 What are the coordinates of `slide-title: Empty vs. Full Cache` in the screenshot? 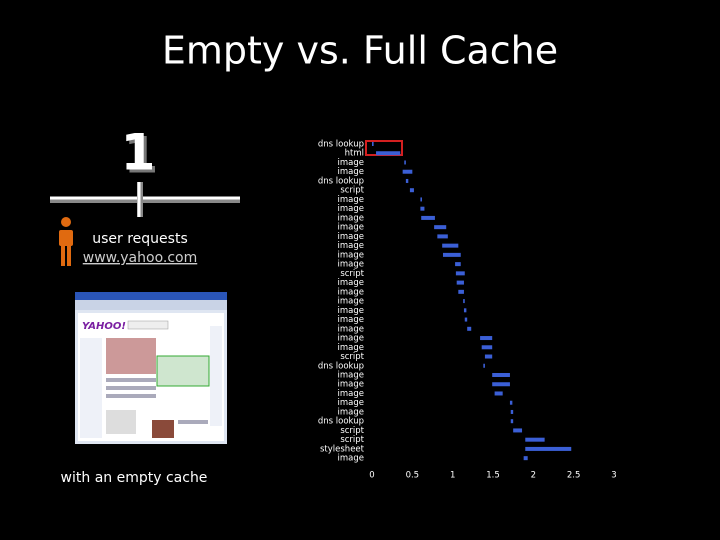 It's located at (360, 51).